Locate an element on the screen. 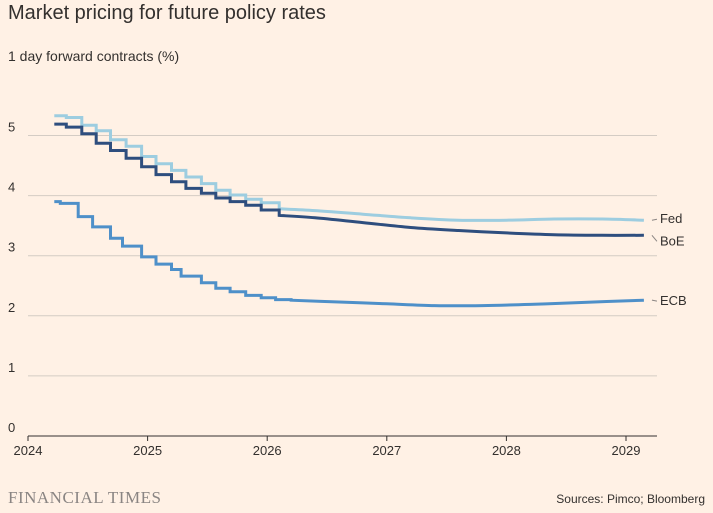 Image resolution: width=713 pixels, height=513 pixels. series-label-ecb: ECB is located at coordinates (673, 300).